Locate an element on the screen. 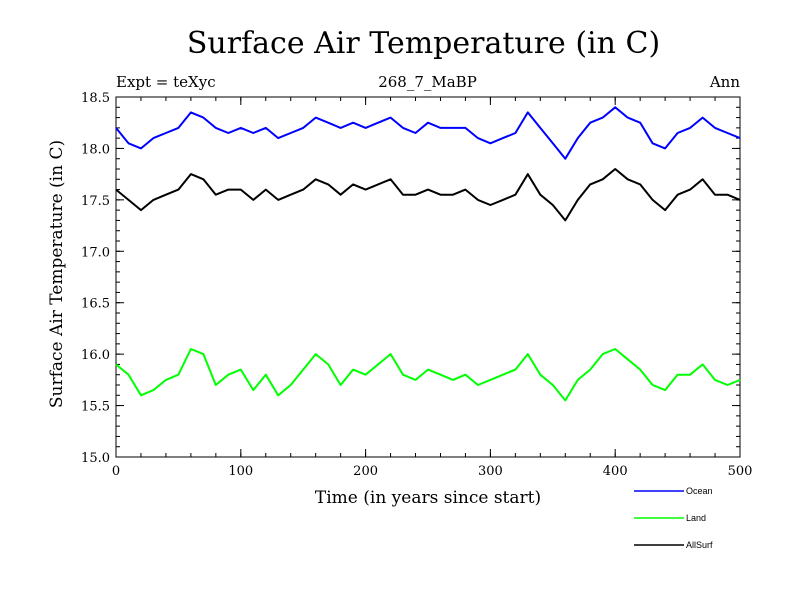 This screenshot has width=800, height=600. y-axis-label: Surface Air Temperature (in C) is located at coordinates (57, 274).